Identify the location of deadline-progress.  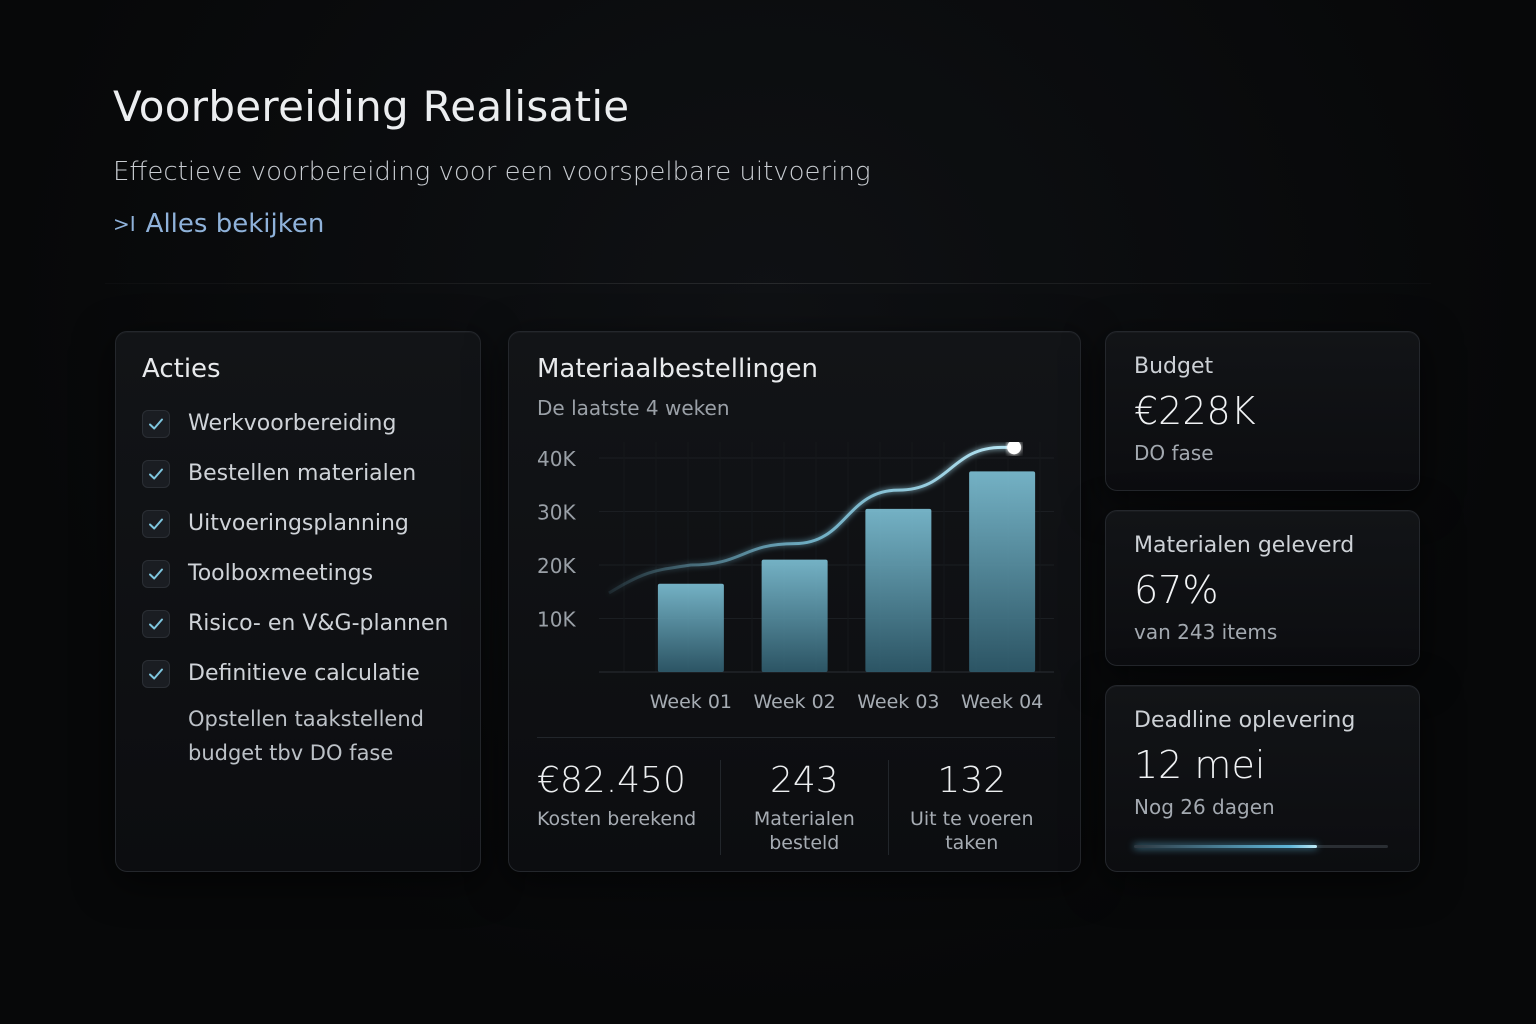
(1261, 846).